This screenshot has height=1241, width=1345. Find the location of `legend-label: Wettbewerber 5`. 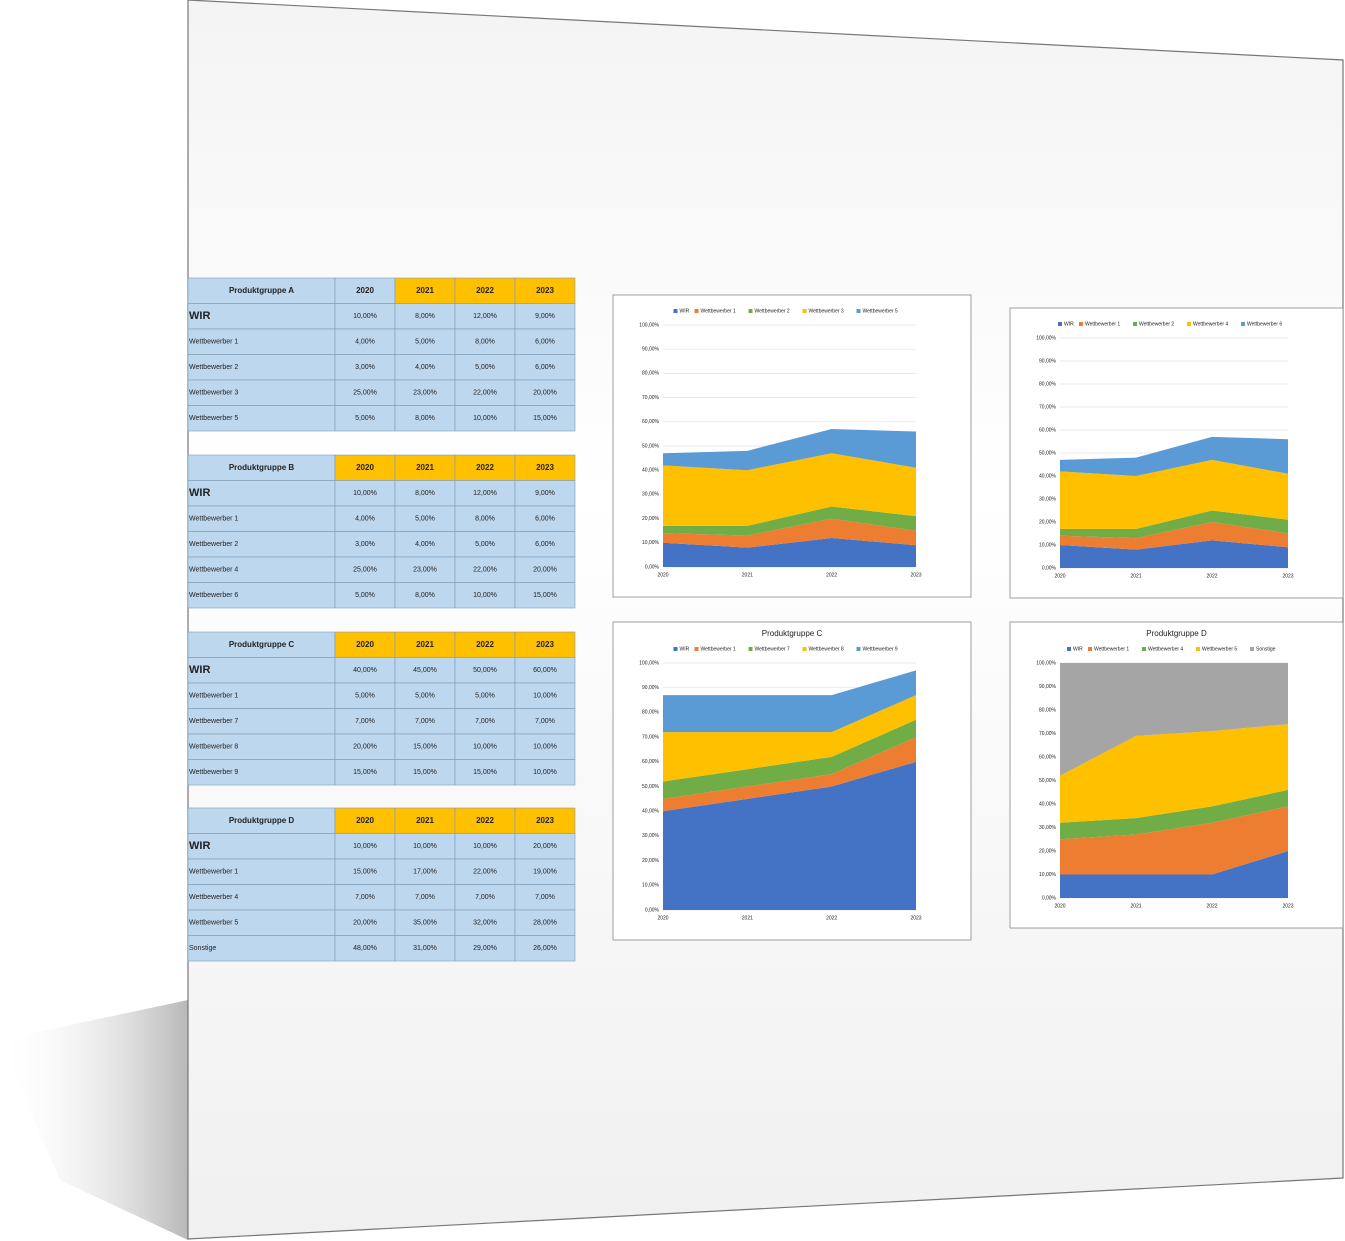

legend-label: Wettbewerber 5 is located at coordinates (880, 311).